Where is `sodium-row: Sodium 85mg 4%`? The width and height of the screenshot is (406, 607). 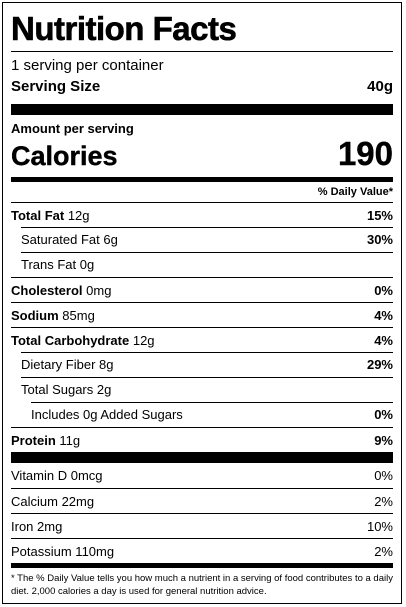
sodium-row: Sodium 85mg 4% is located at coordinates (202, 314).